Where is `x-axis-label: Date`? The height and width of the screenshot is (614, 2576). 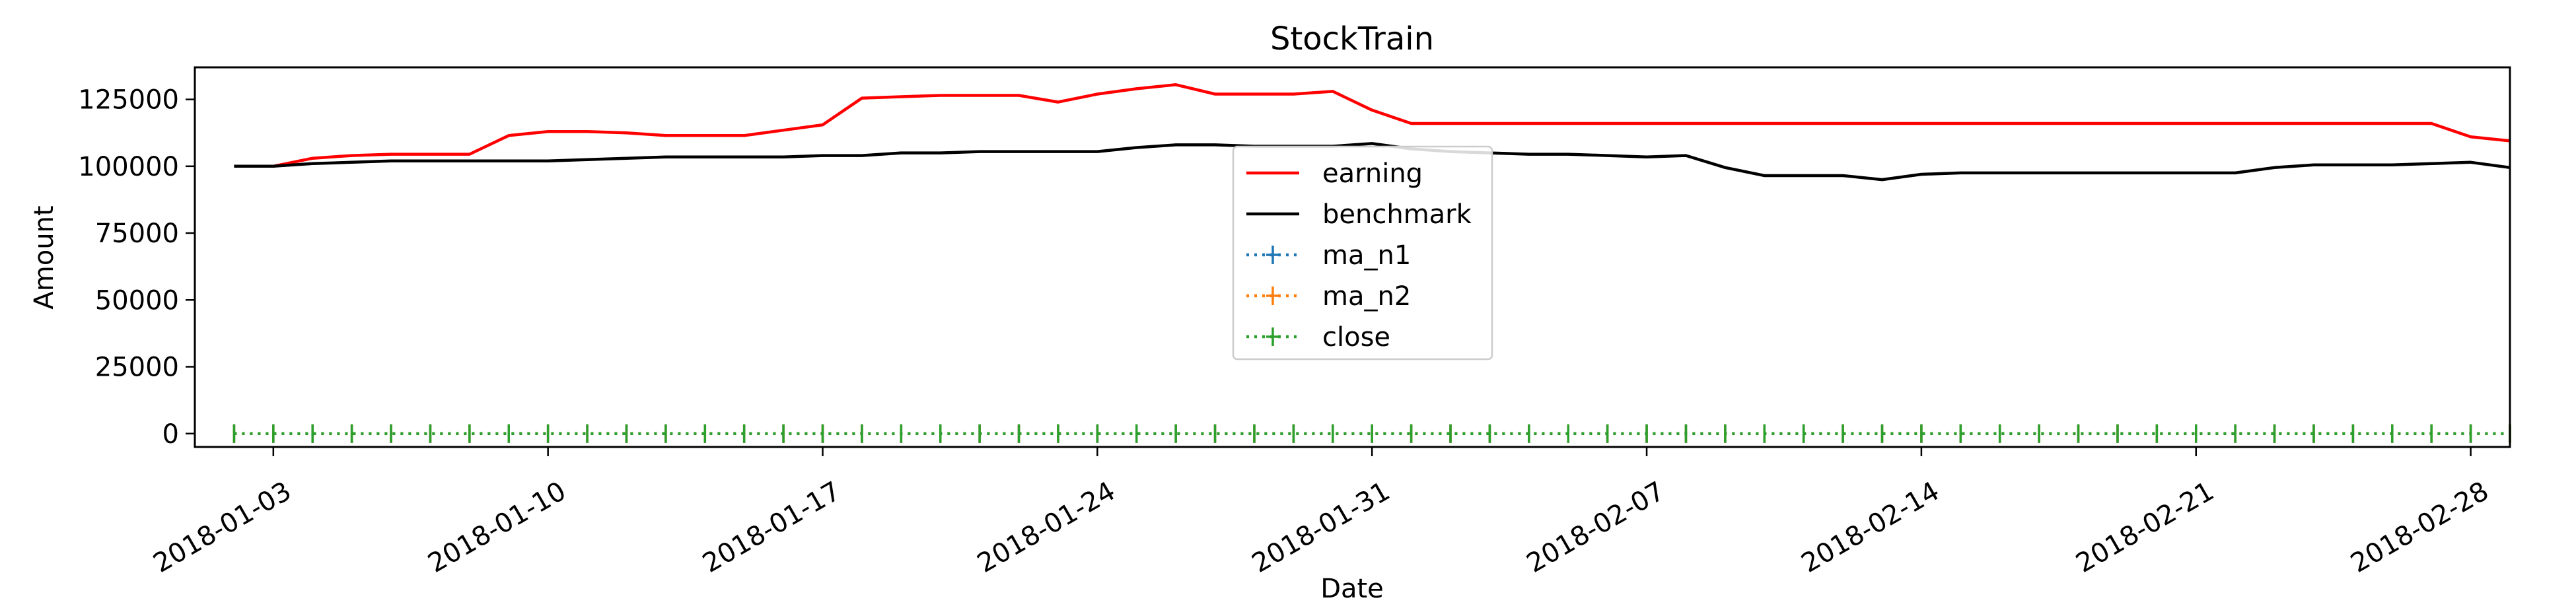
x-axis-label: Date is located at coordinates (1352, 589).